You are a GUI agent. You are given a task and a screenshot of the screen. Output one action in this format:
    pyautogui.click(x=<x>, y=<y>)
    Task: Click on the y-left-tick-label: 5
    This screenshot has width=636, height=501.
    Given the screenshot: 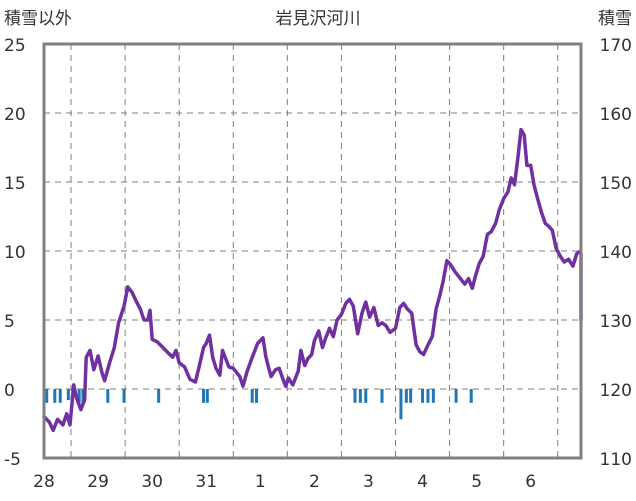 What is the action you would take?
    pyautogui.click(x=9, y=322)
    